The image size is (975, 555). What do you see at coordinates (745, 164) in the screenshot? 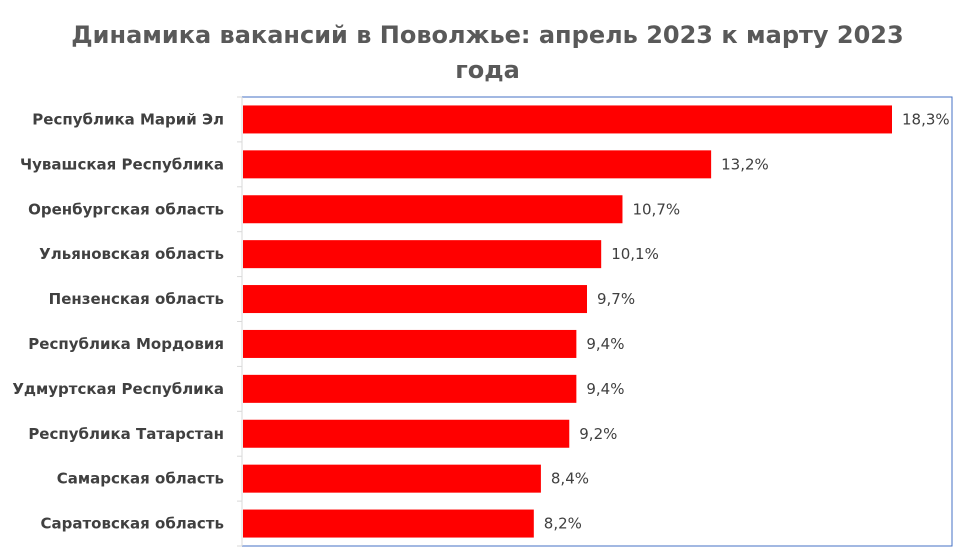
I see `value-label: 13,2%` at bounding box center [745, 164].